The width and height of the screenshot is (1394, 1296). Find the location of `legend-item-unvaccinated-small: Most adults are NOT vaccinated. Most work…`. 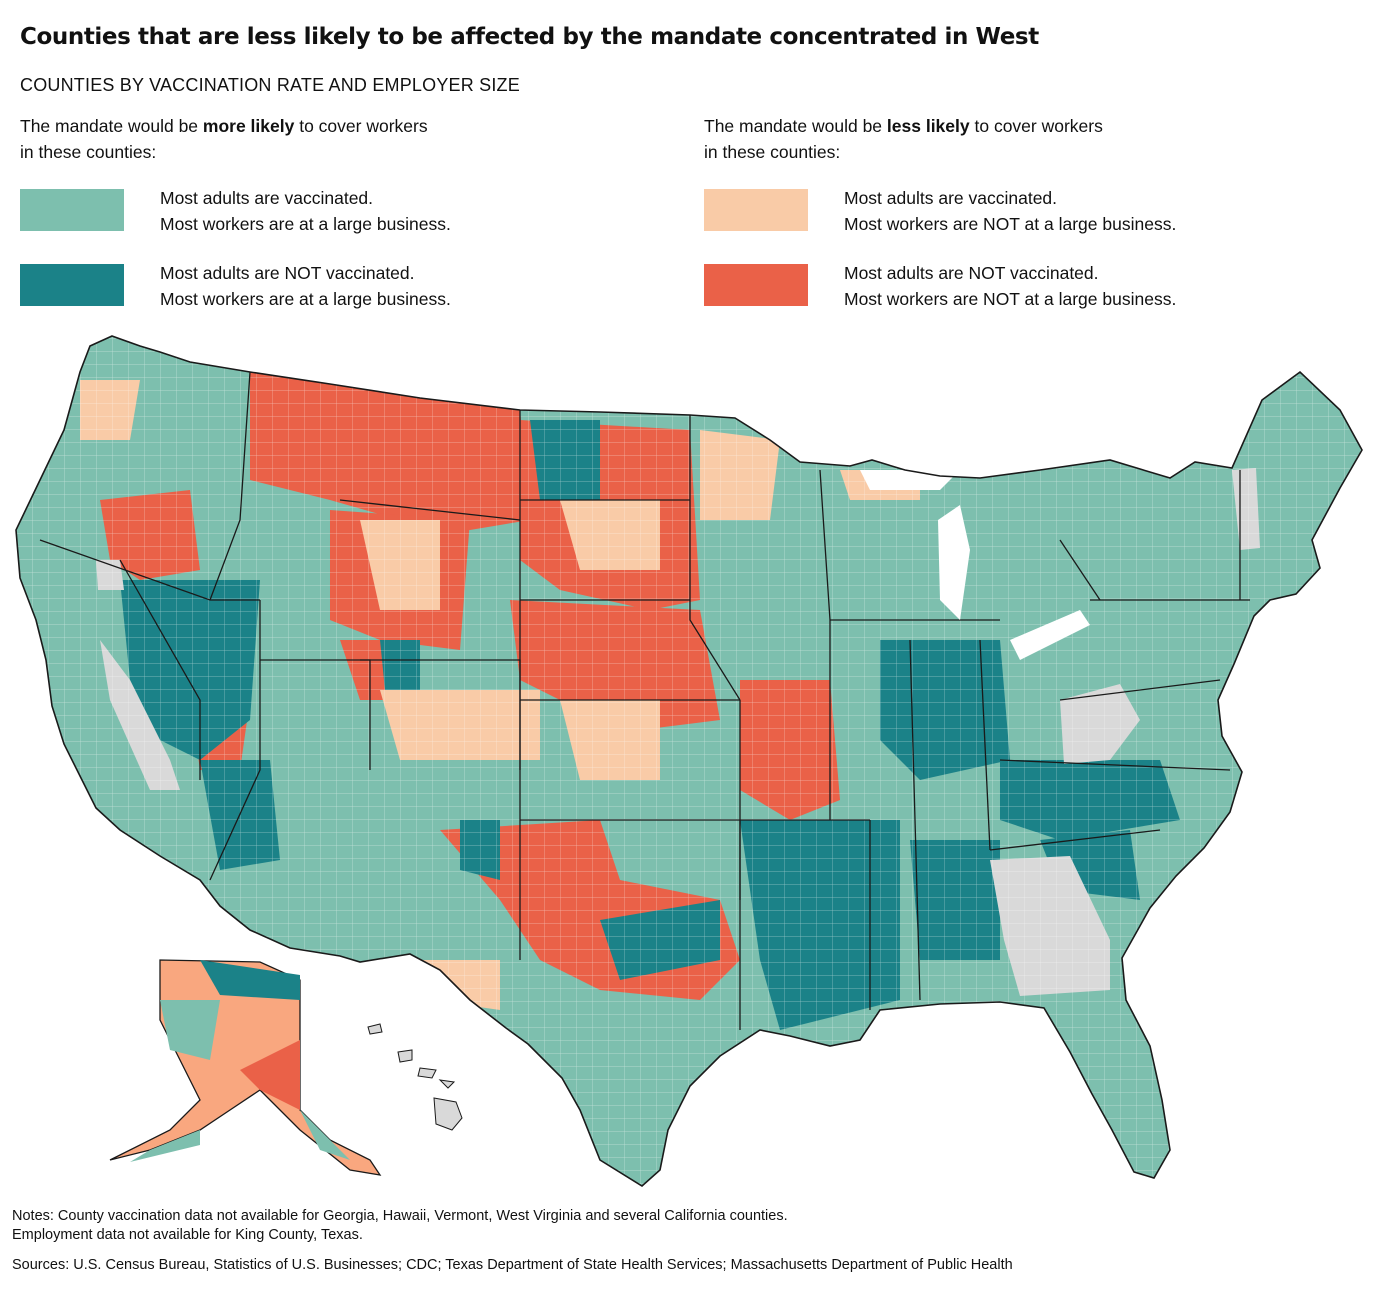

legend-item-unvaccinated-small: Most adults are NOT vaccinated. Most work… is located at coordinates (1014, 284).